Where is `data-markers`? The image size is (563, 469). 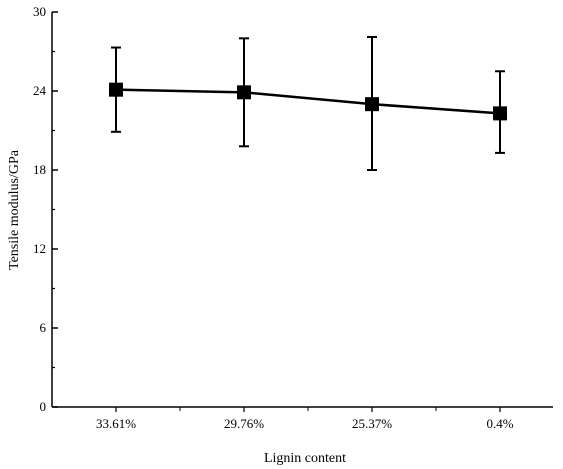
data-markers is located at coordinates (308, 101).